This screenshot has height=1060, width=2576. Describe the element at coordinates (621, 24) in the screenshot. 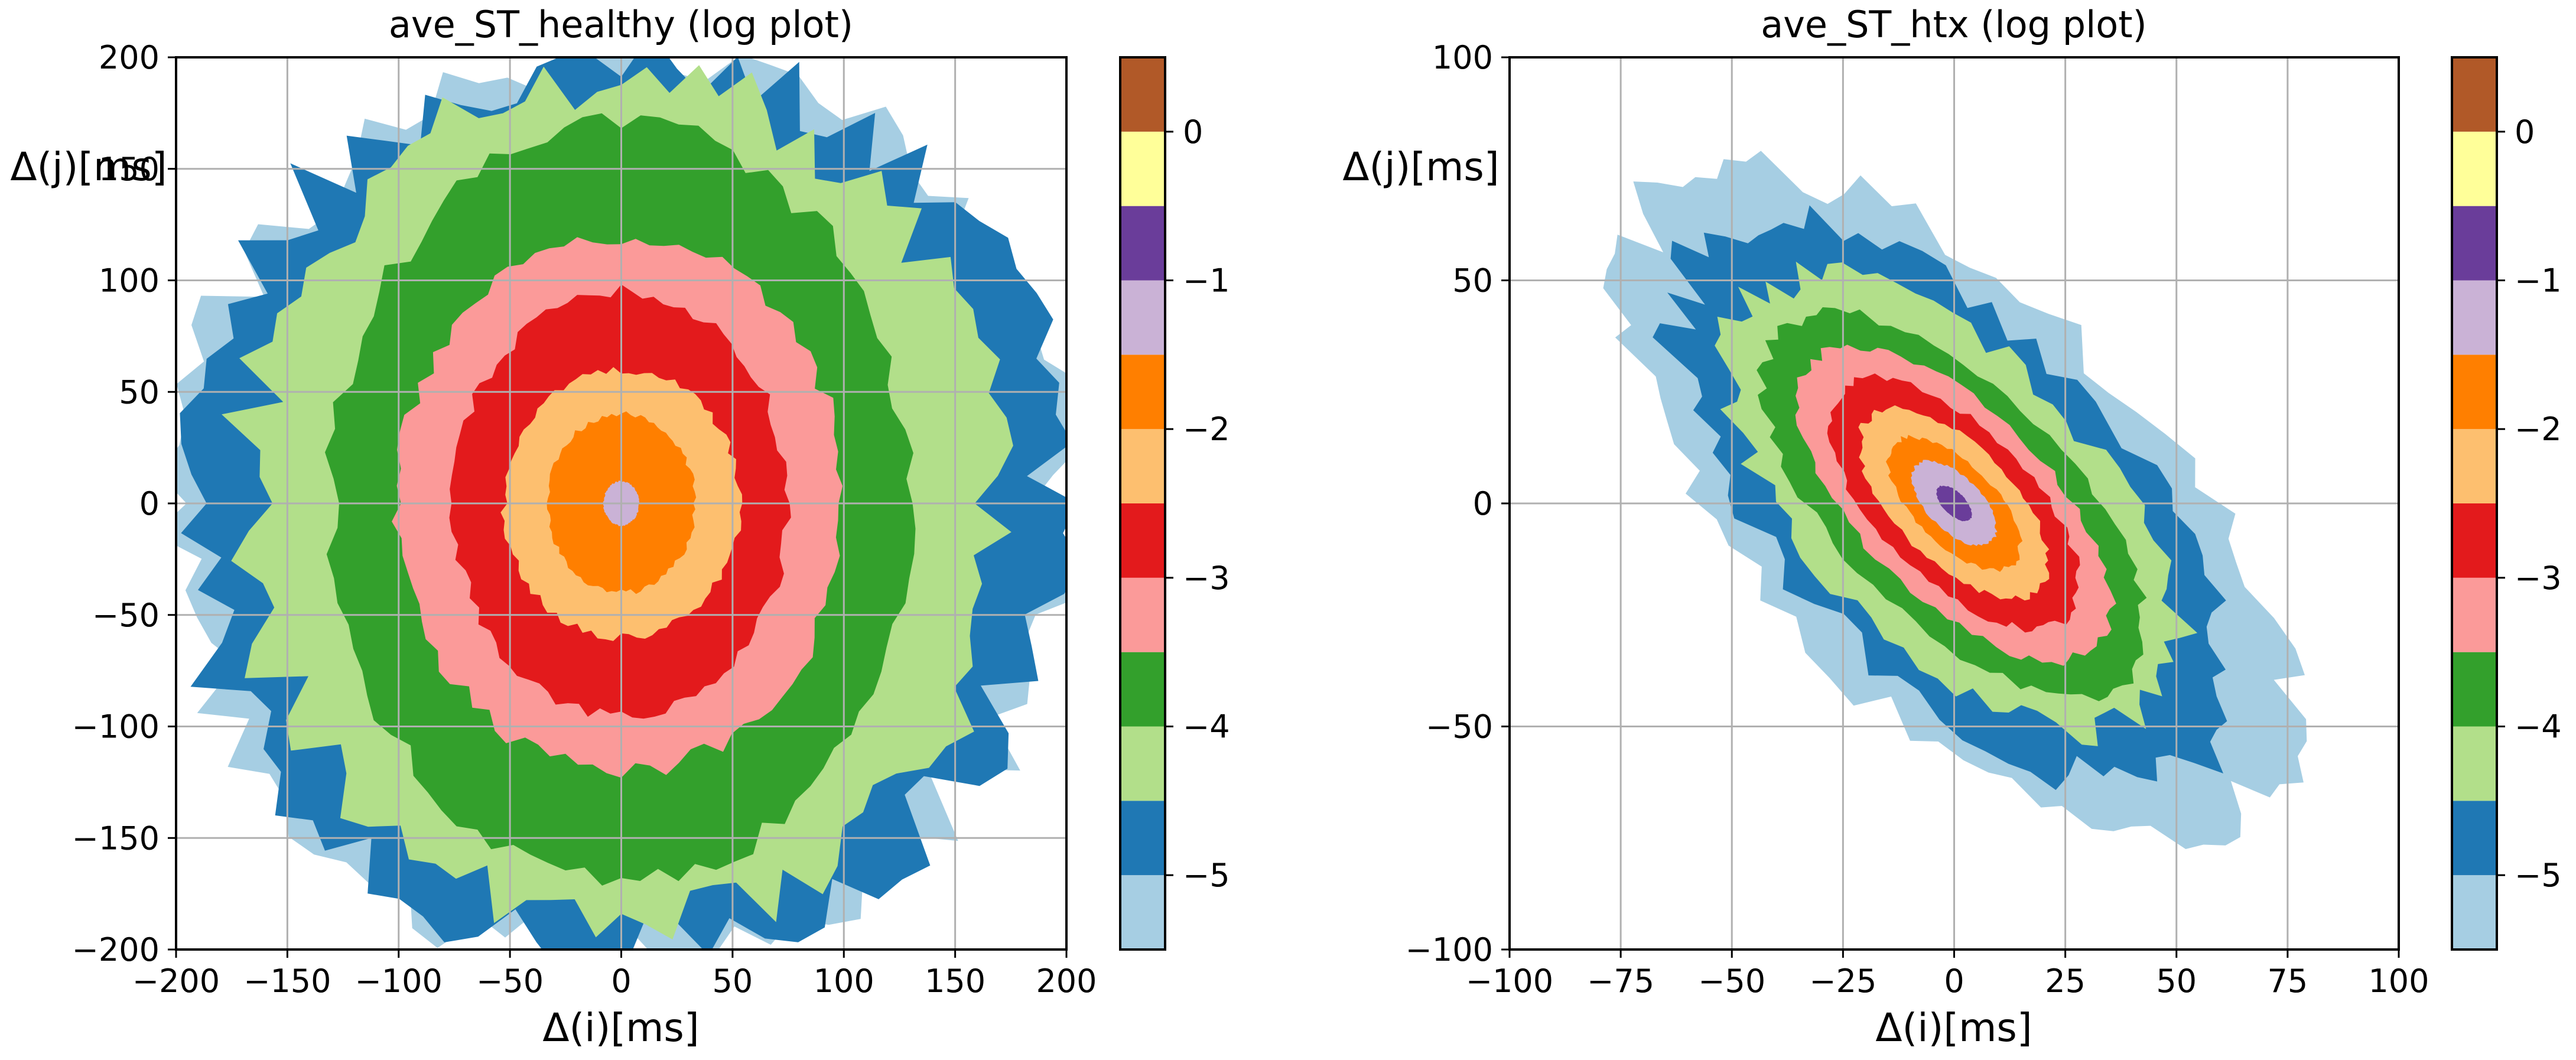

I see `chart-title-healthy: ave_ST_healthy (log plot)` at that location.